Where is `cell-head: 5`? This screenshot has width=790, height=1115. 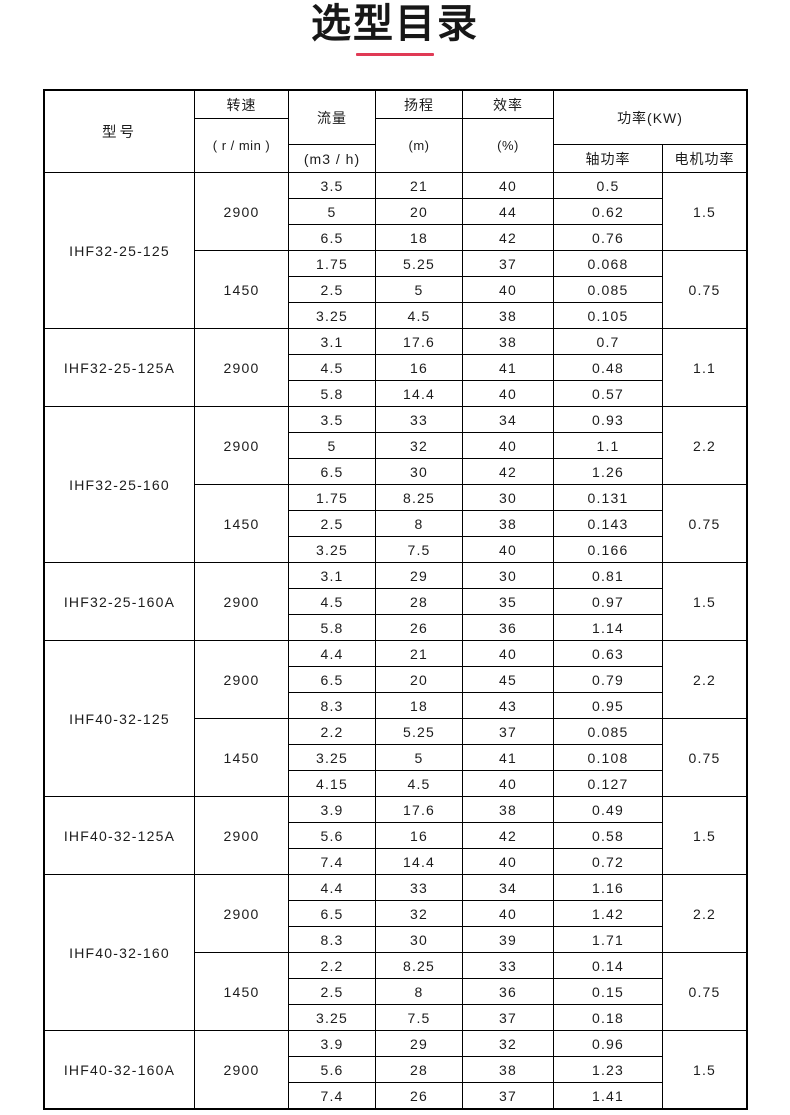 cell-head: 5 is located at coordinates (419, 289).